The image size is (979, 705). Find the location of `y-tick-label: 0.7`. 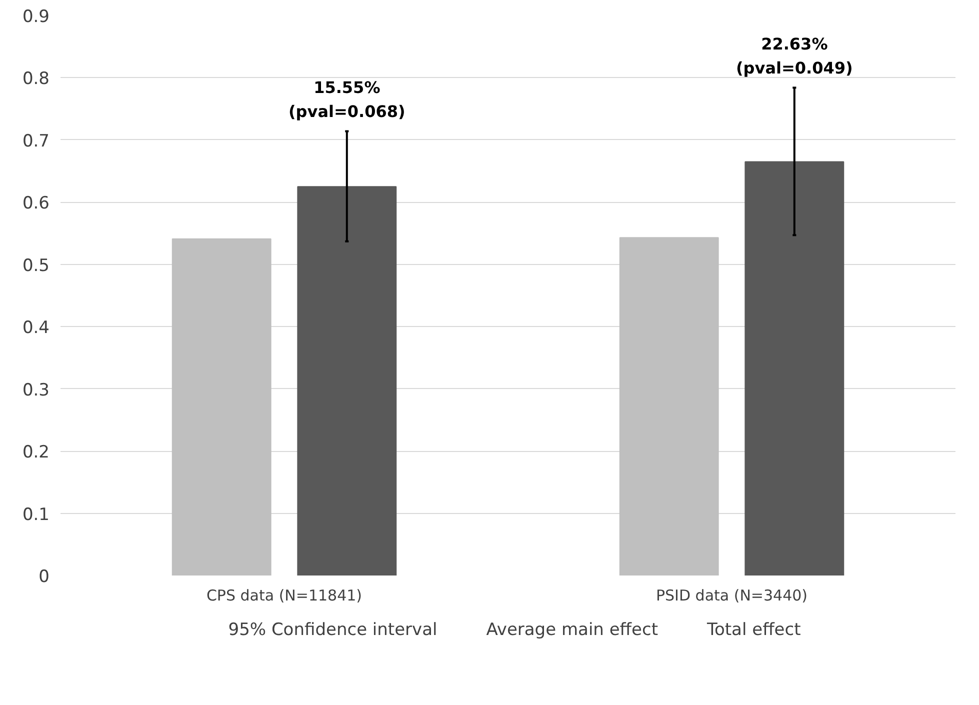

y-tick-label: 0.7 is located at coordinates (36, 141).